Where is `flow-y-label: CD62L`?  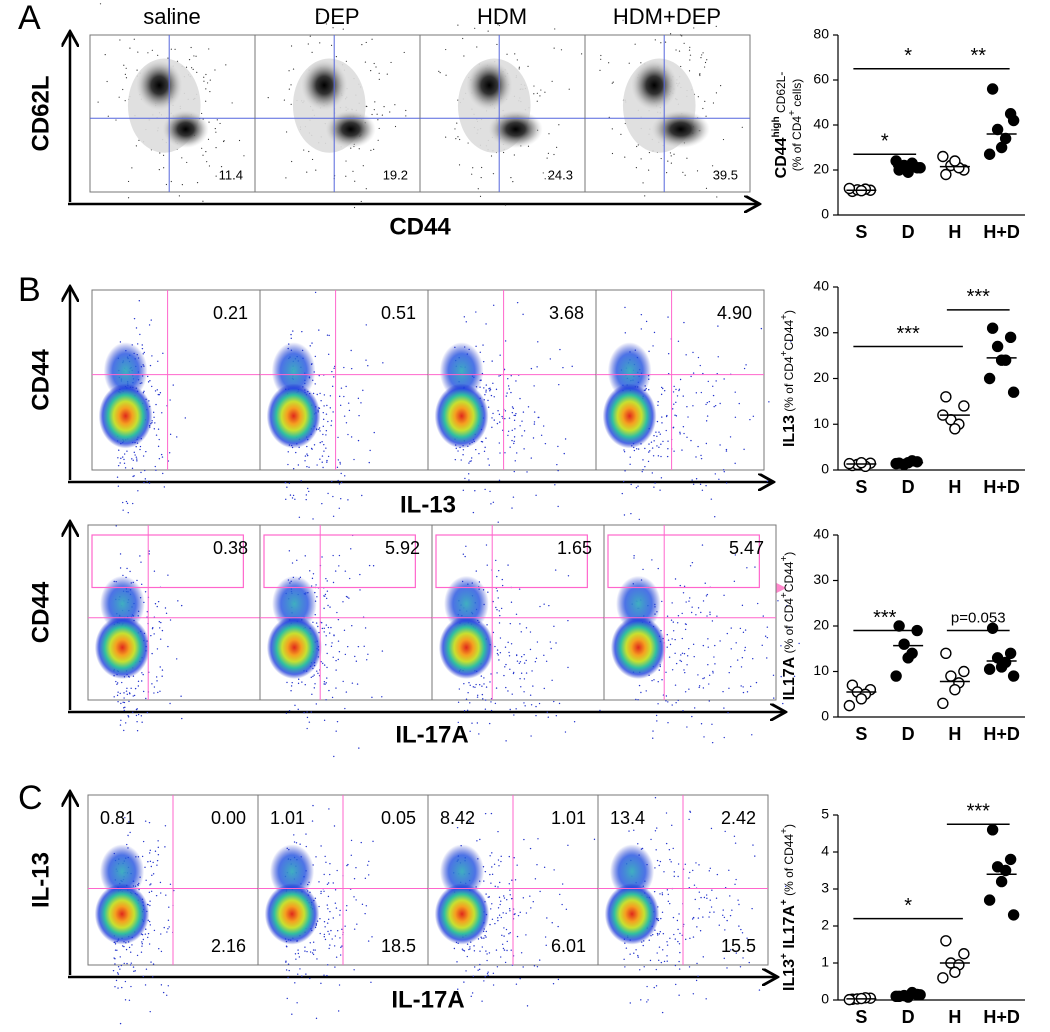
flow-y-label: CD62L is located at coordinates (40, 113).